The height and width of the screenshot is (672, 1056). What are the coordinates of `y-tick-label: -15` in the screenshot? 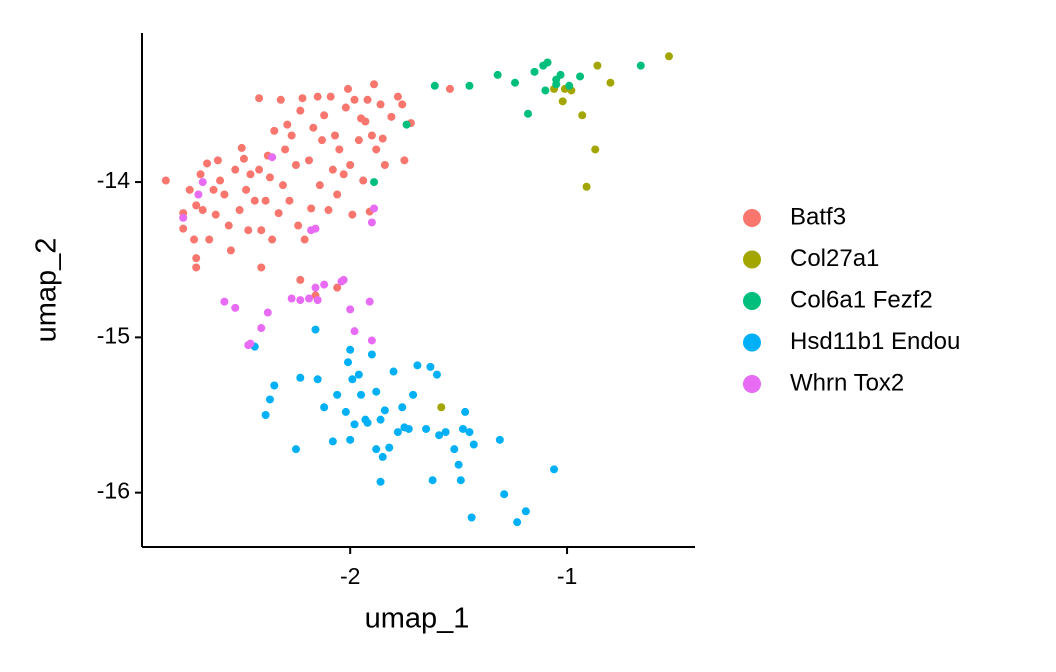 It's located at (113, 335).